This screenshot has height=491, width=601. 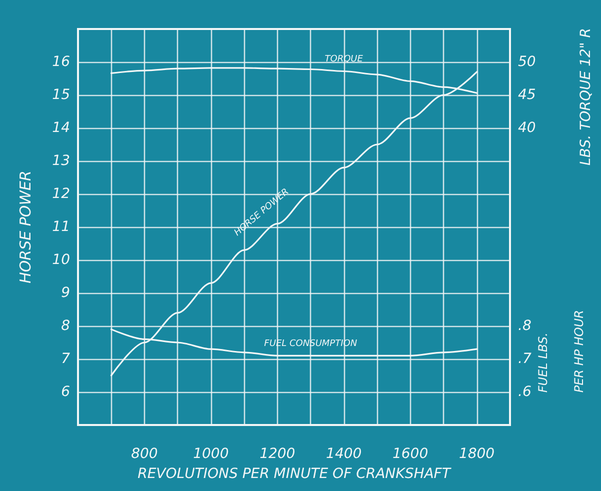 I want to click on text: FUEL LBS. PER HP HOUR, so click(x=561, y=351).